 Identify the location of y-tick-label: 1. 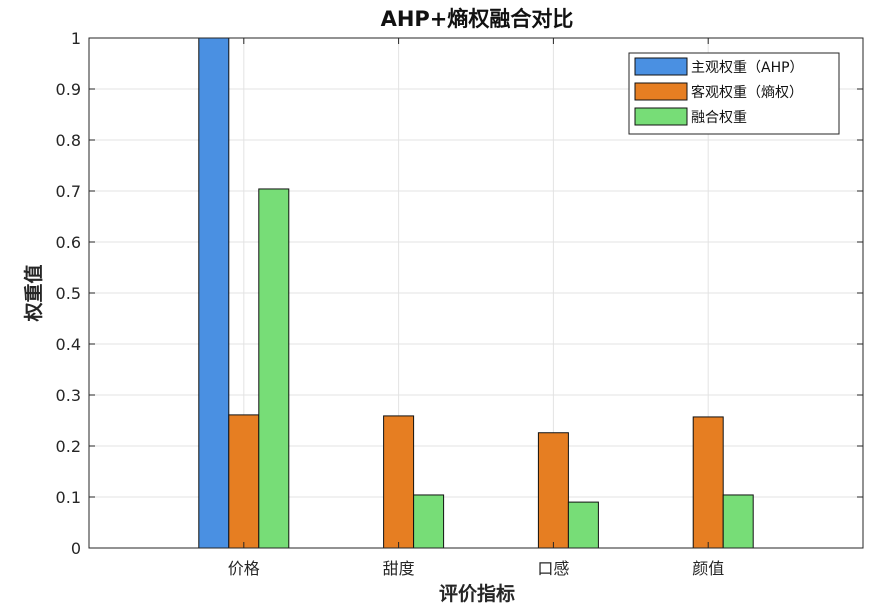
(76, 38).